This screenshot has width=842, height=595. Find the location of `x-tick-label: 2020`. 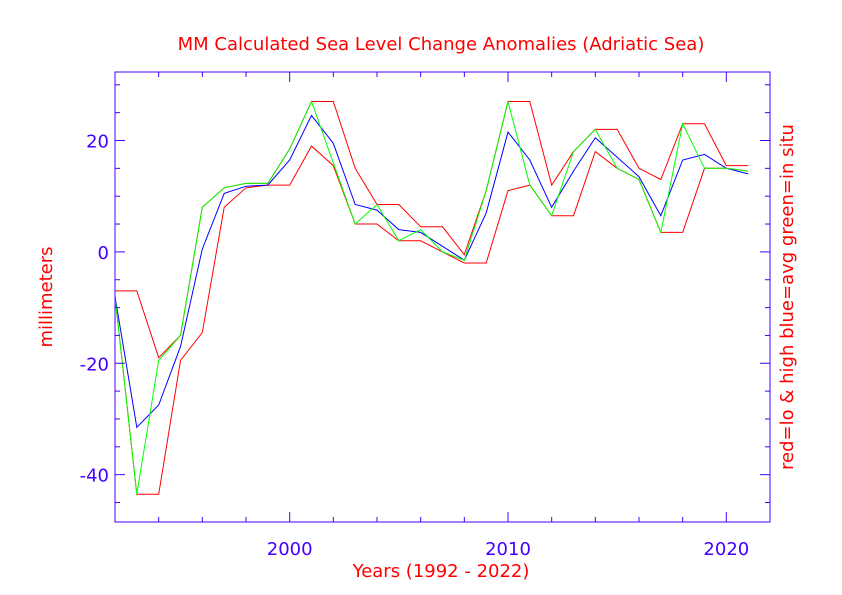

x-tick-label: 2020 is located at coordinates (726, 549).